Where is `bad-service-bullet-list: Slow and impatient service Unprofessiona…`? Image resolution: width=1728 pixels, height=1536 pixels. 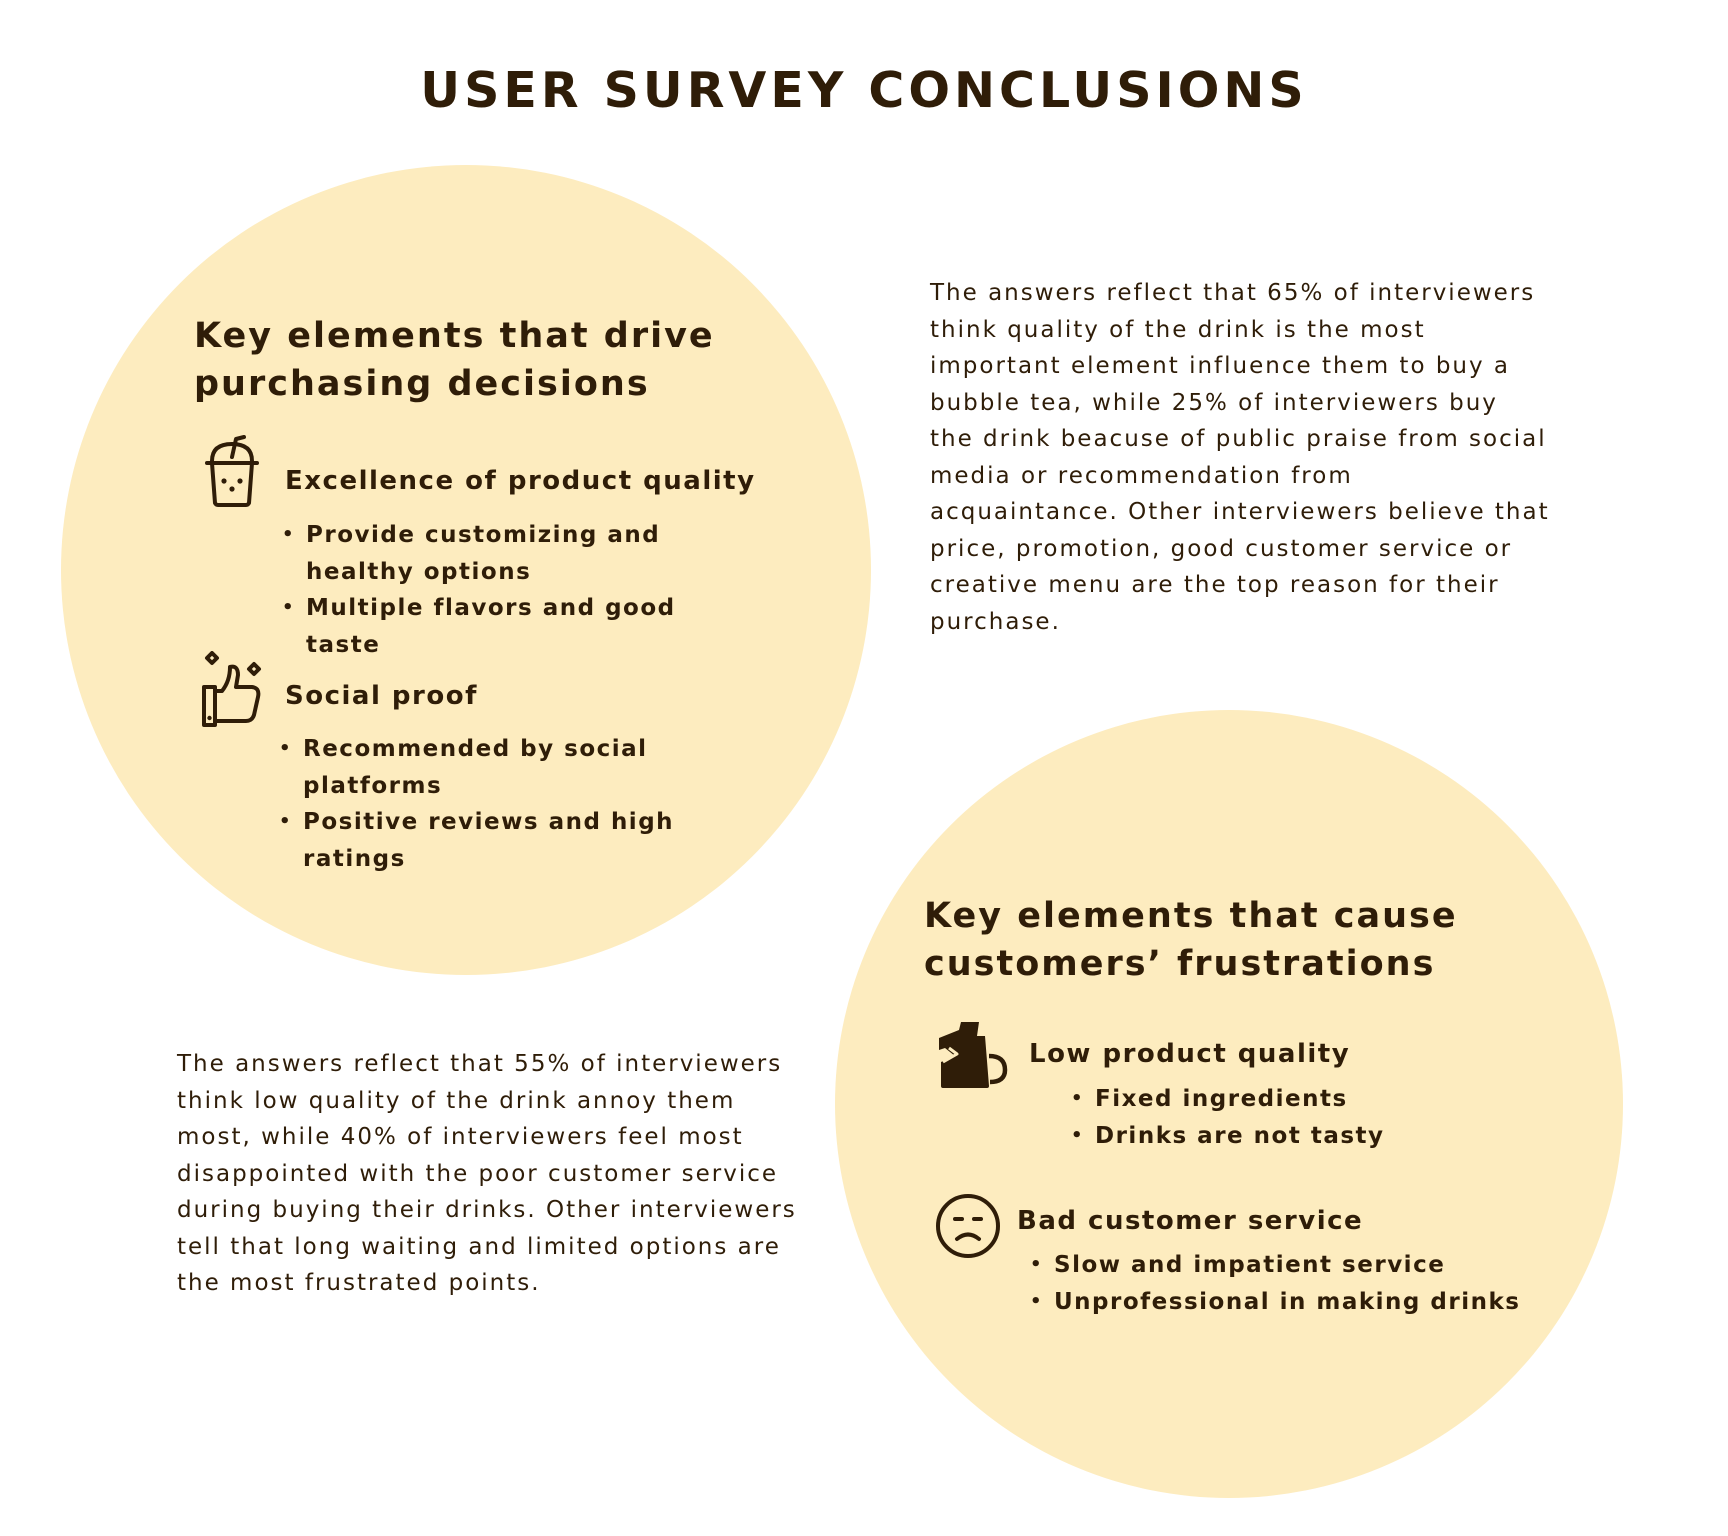
bad-service-bullet-list: Slow and impatient service Unprofessiona… is located at coordinates (1290, 1283).